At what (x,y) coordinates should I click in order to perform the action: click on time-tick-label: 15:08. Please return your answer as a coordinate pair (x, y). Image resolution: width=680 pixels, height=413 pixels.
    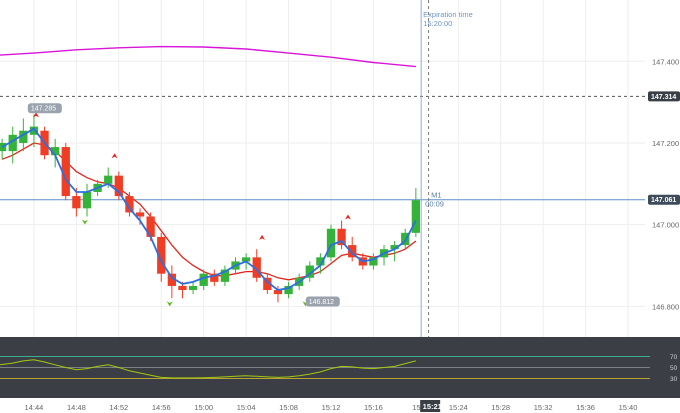
    Looking at the image, I should click on (288, 407).